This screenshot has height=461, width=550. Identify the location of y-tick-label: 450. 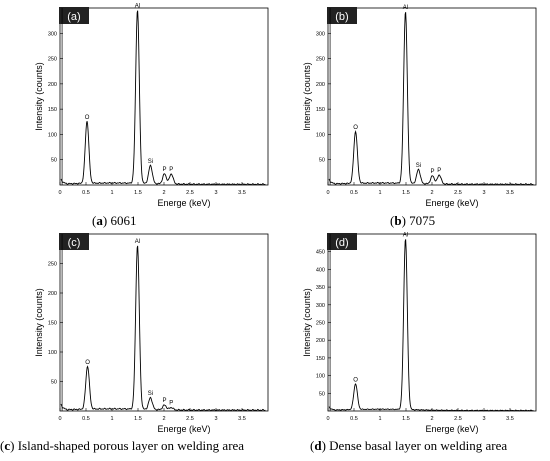
(320, 253).